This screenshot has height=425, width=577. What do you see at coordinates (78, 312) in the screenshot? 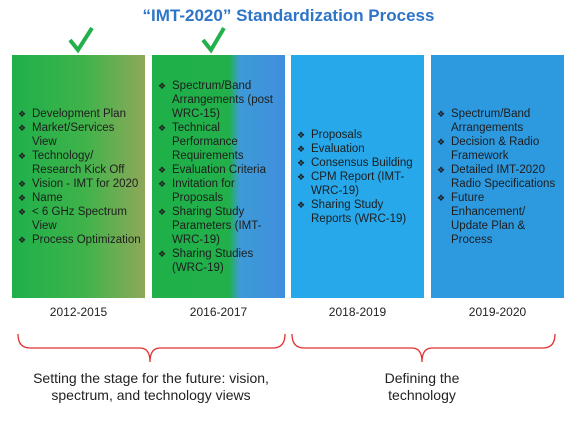
I see `period: 2012-2015` at bounding box center [78, 312].